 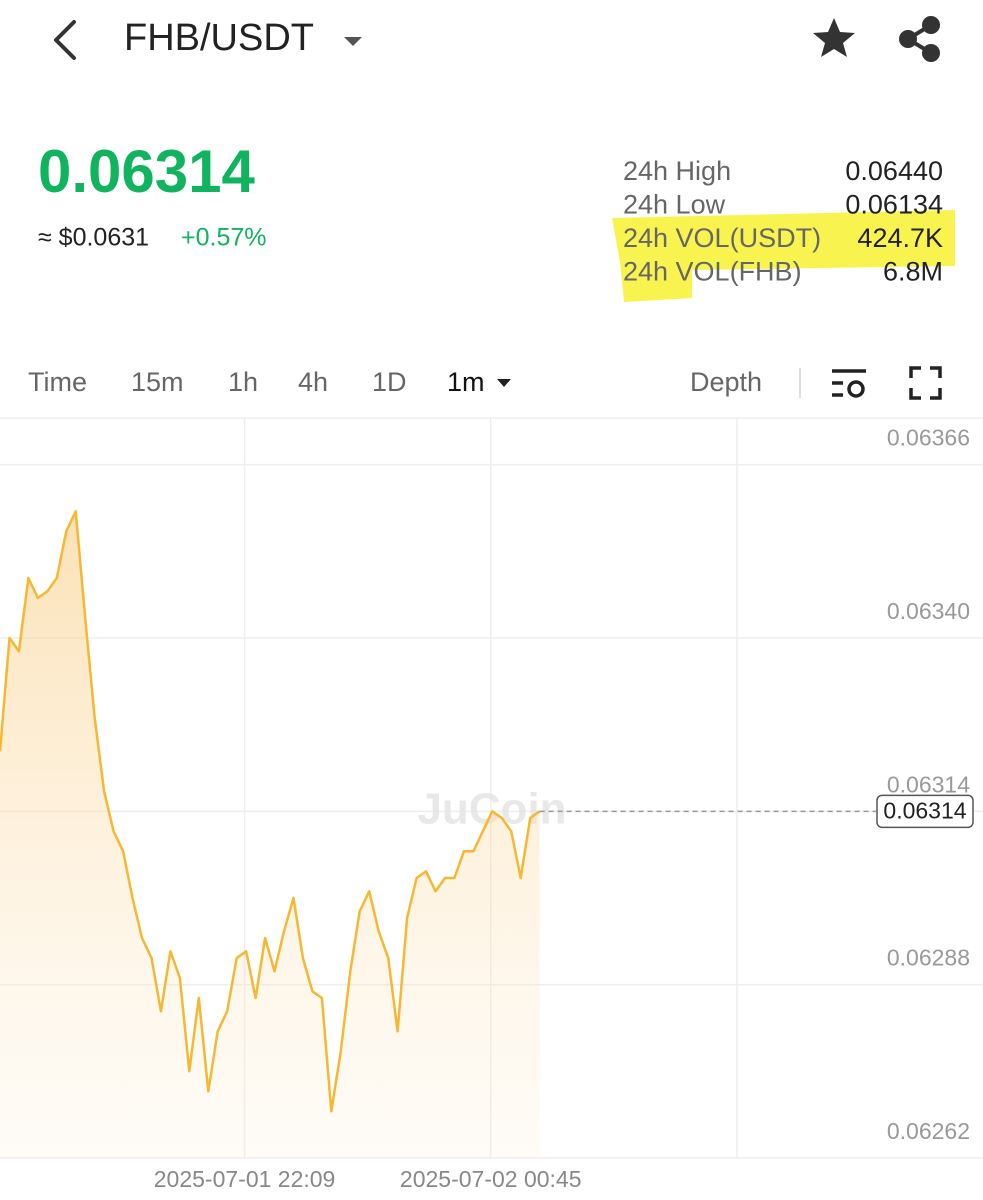 What do you see at coordinates (504, 383) in the screenshot?
I see `interval-dropdown` at bounding box center [504, 383].